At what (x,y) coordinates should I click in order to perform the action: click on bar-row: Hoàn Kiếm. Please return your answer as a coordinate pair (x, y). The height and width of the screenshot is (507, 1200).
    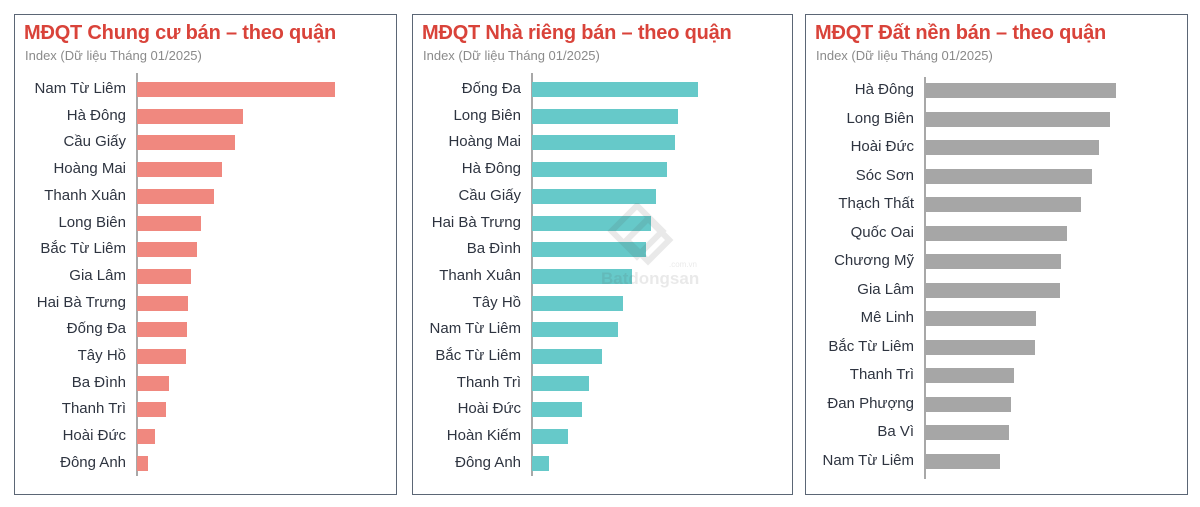
    Looking at the image, I should click on (602, 436).